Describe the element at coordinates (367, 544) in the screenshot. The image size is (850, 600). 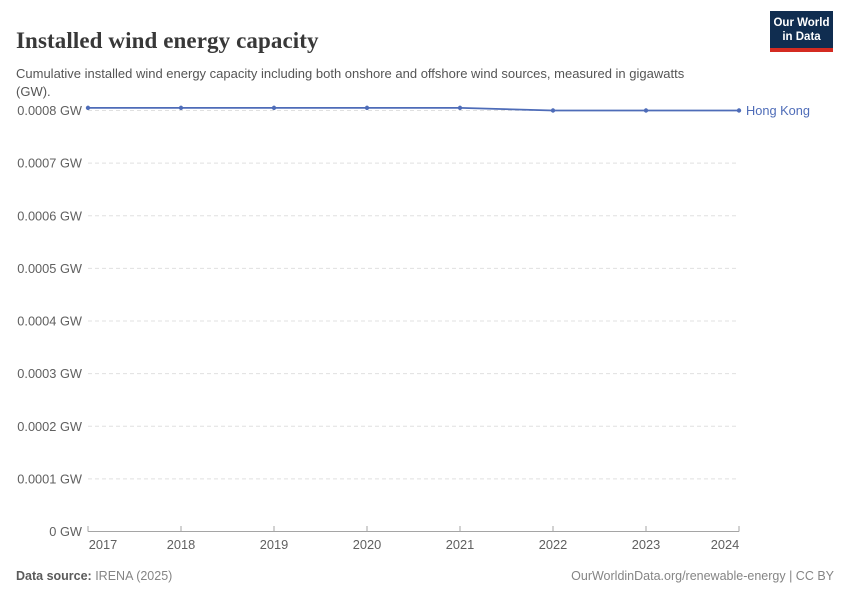
I see `x-axis-tick-label: 2020` at that location.